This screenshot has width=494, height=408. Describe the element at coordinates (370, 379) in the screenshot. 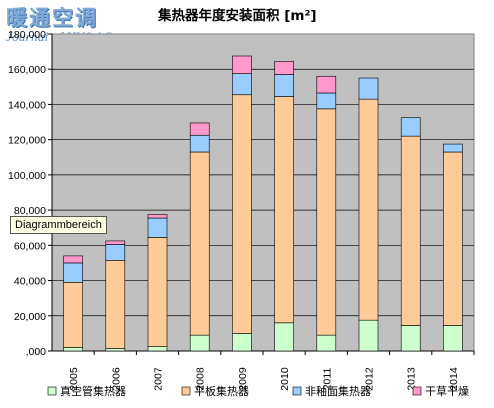

I see `x-tick-label: 2012` at that location.